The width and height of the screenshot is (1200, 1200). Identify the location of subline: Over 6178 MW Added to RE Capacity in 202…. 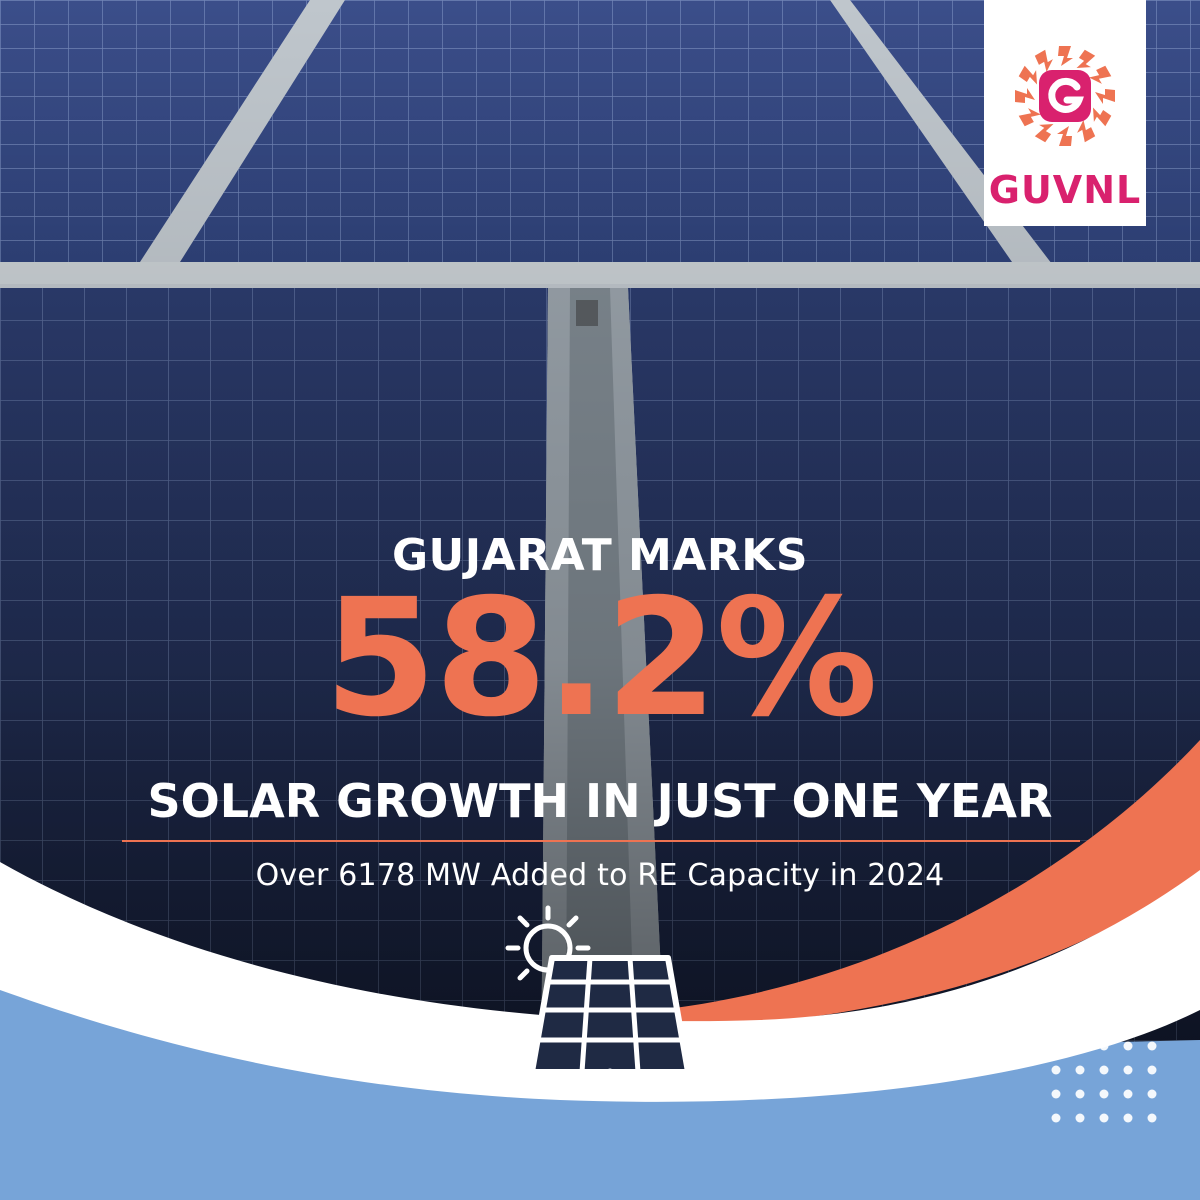
(600, 875).